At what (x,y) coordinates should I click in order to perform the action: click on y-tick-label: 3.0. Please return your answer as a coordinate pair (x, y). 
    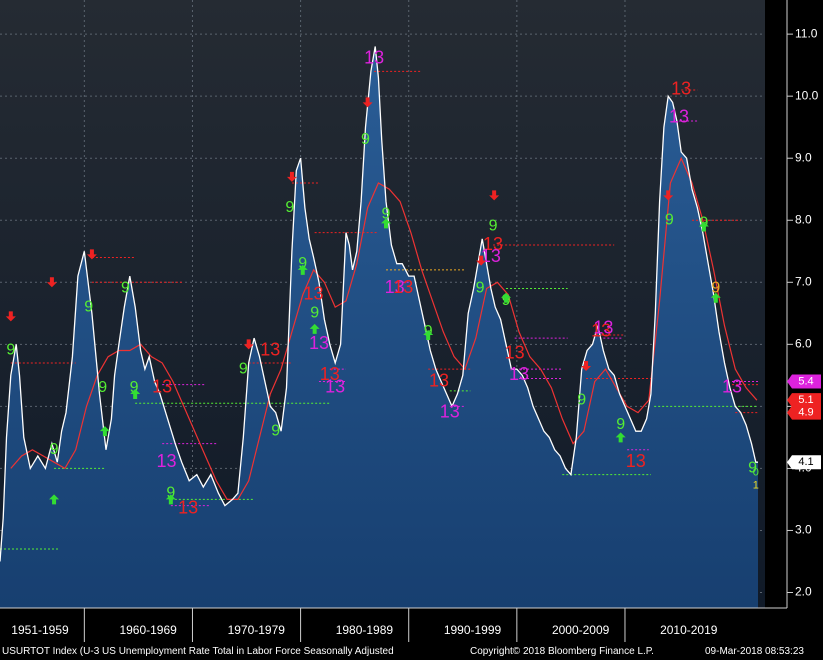
    Looking at the image, I should click on (803, 530).